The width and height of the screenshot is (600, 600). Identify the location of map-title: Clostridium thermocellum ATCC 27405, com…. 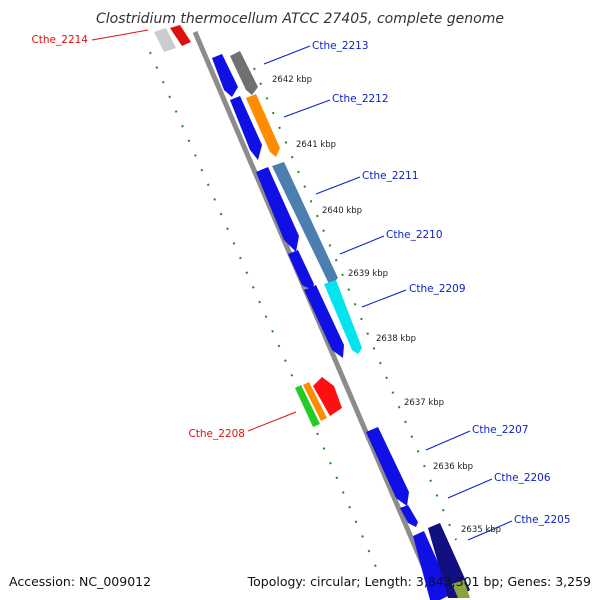
(300, 19).